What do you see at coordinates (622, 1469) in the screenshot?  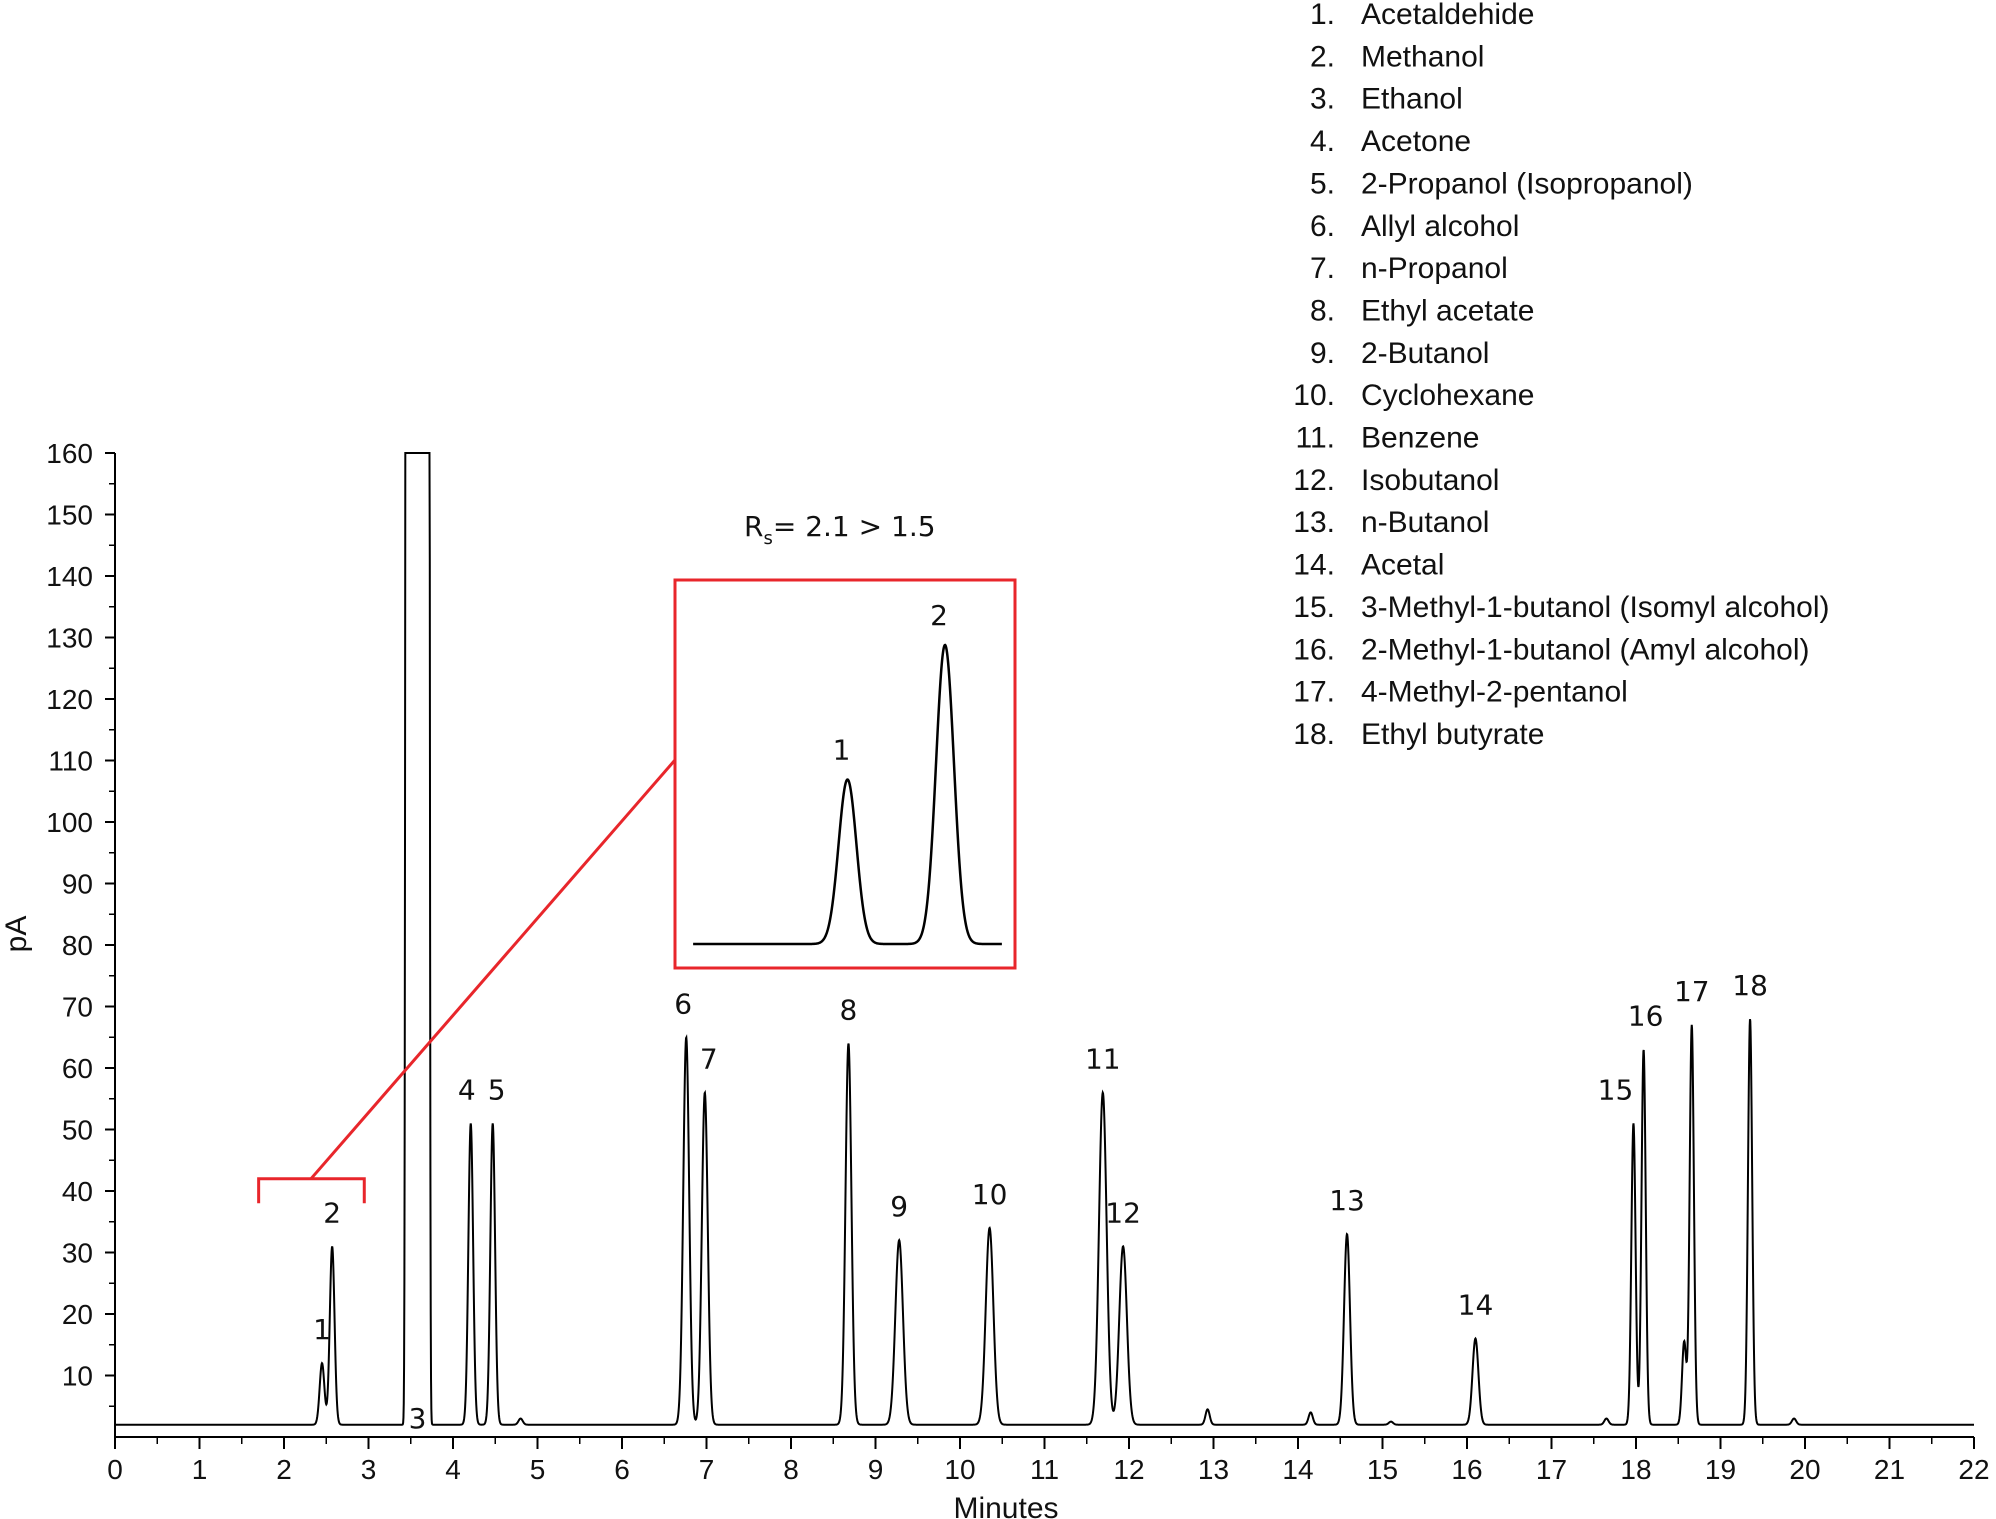 I see `x-tick-label: 6` at bounding box center [622, 1469].